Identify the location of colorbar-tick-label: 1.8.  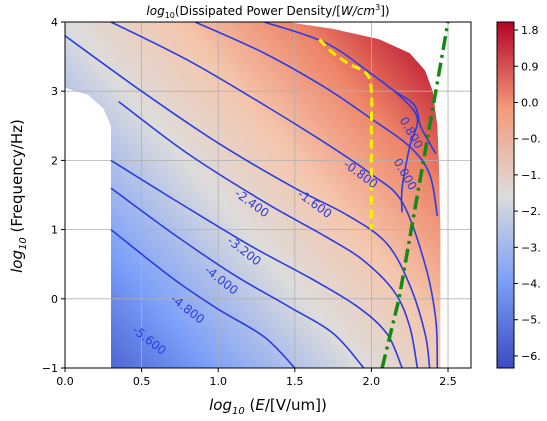
(530, 30).